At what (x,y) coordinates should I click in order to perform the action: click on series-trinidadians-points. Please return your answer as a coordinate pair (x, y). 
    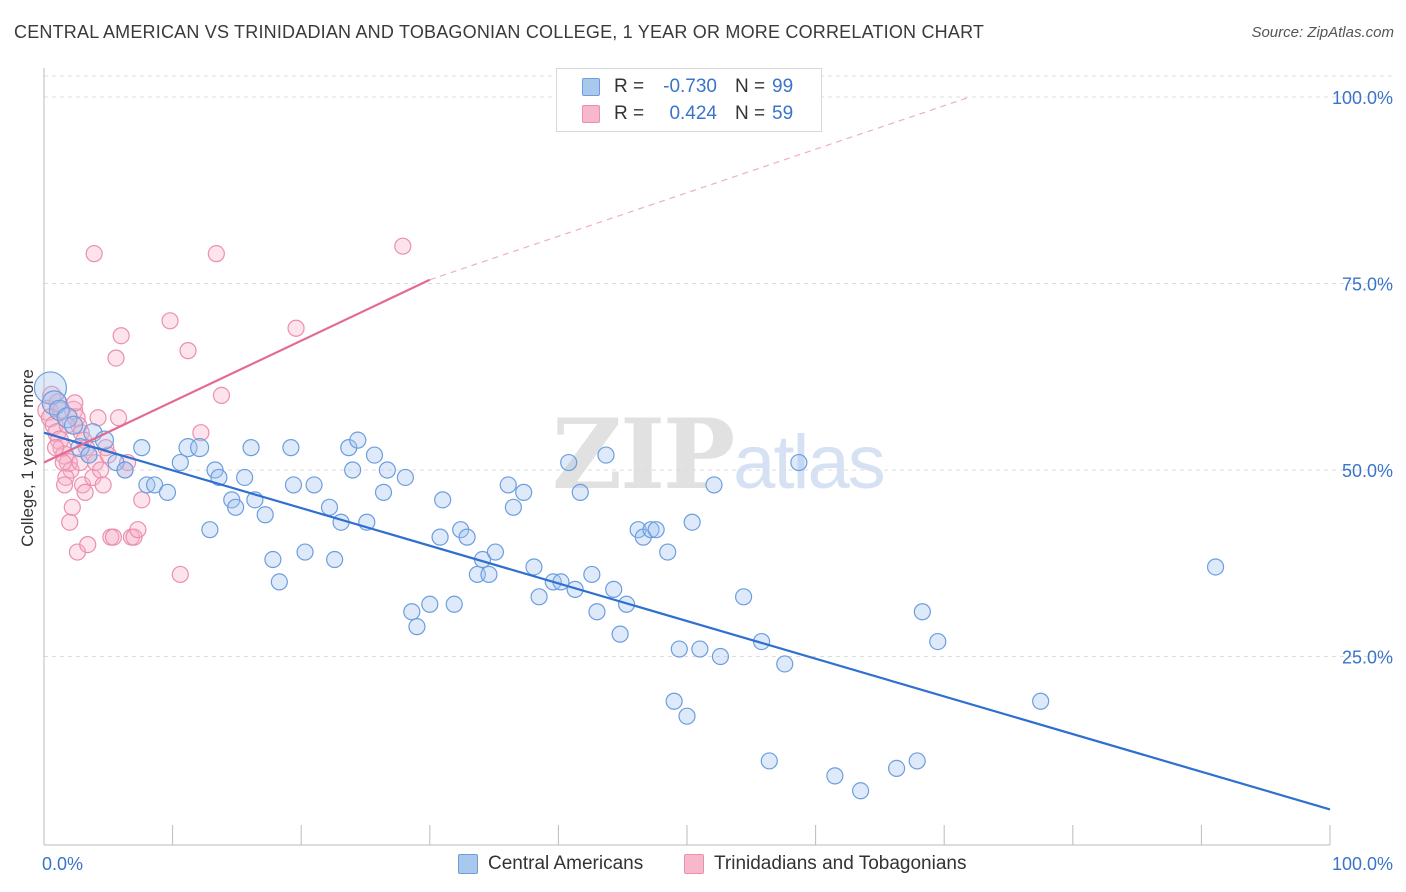
    Looking at the image, I should click on (224, 410).